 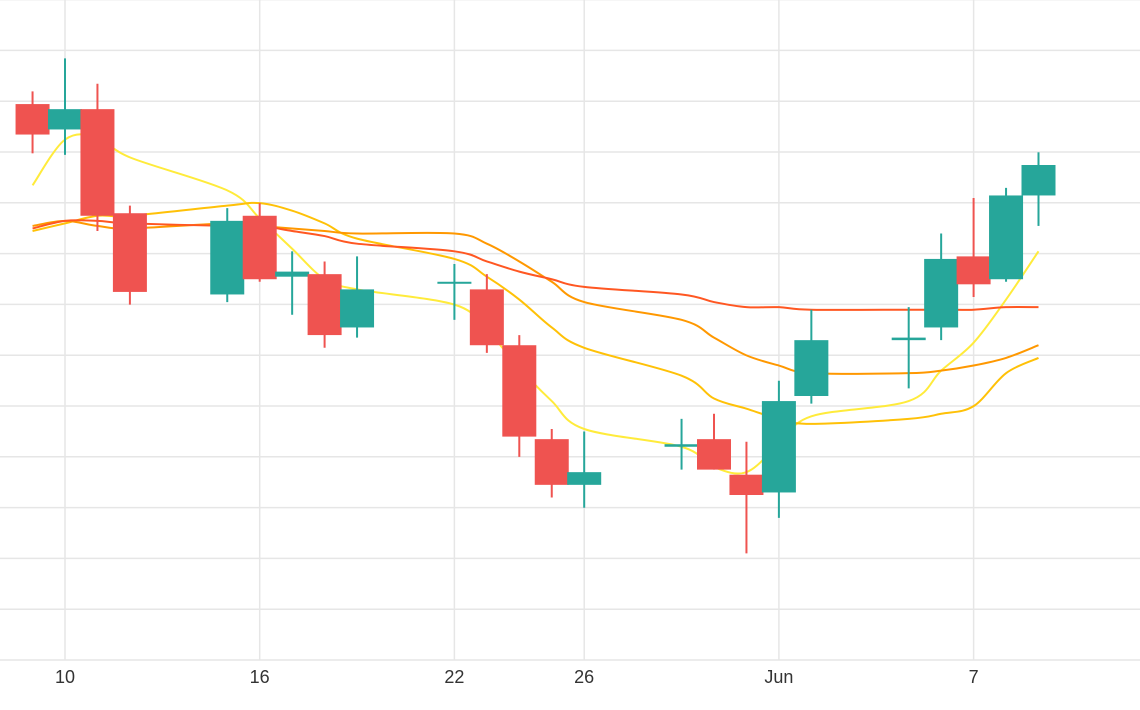 What do you see at coordinates (974, 677) in the screenshot?
I see `x-tick-label: 7` at bounding box center [974, 677].